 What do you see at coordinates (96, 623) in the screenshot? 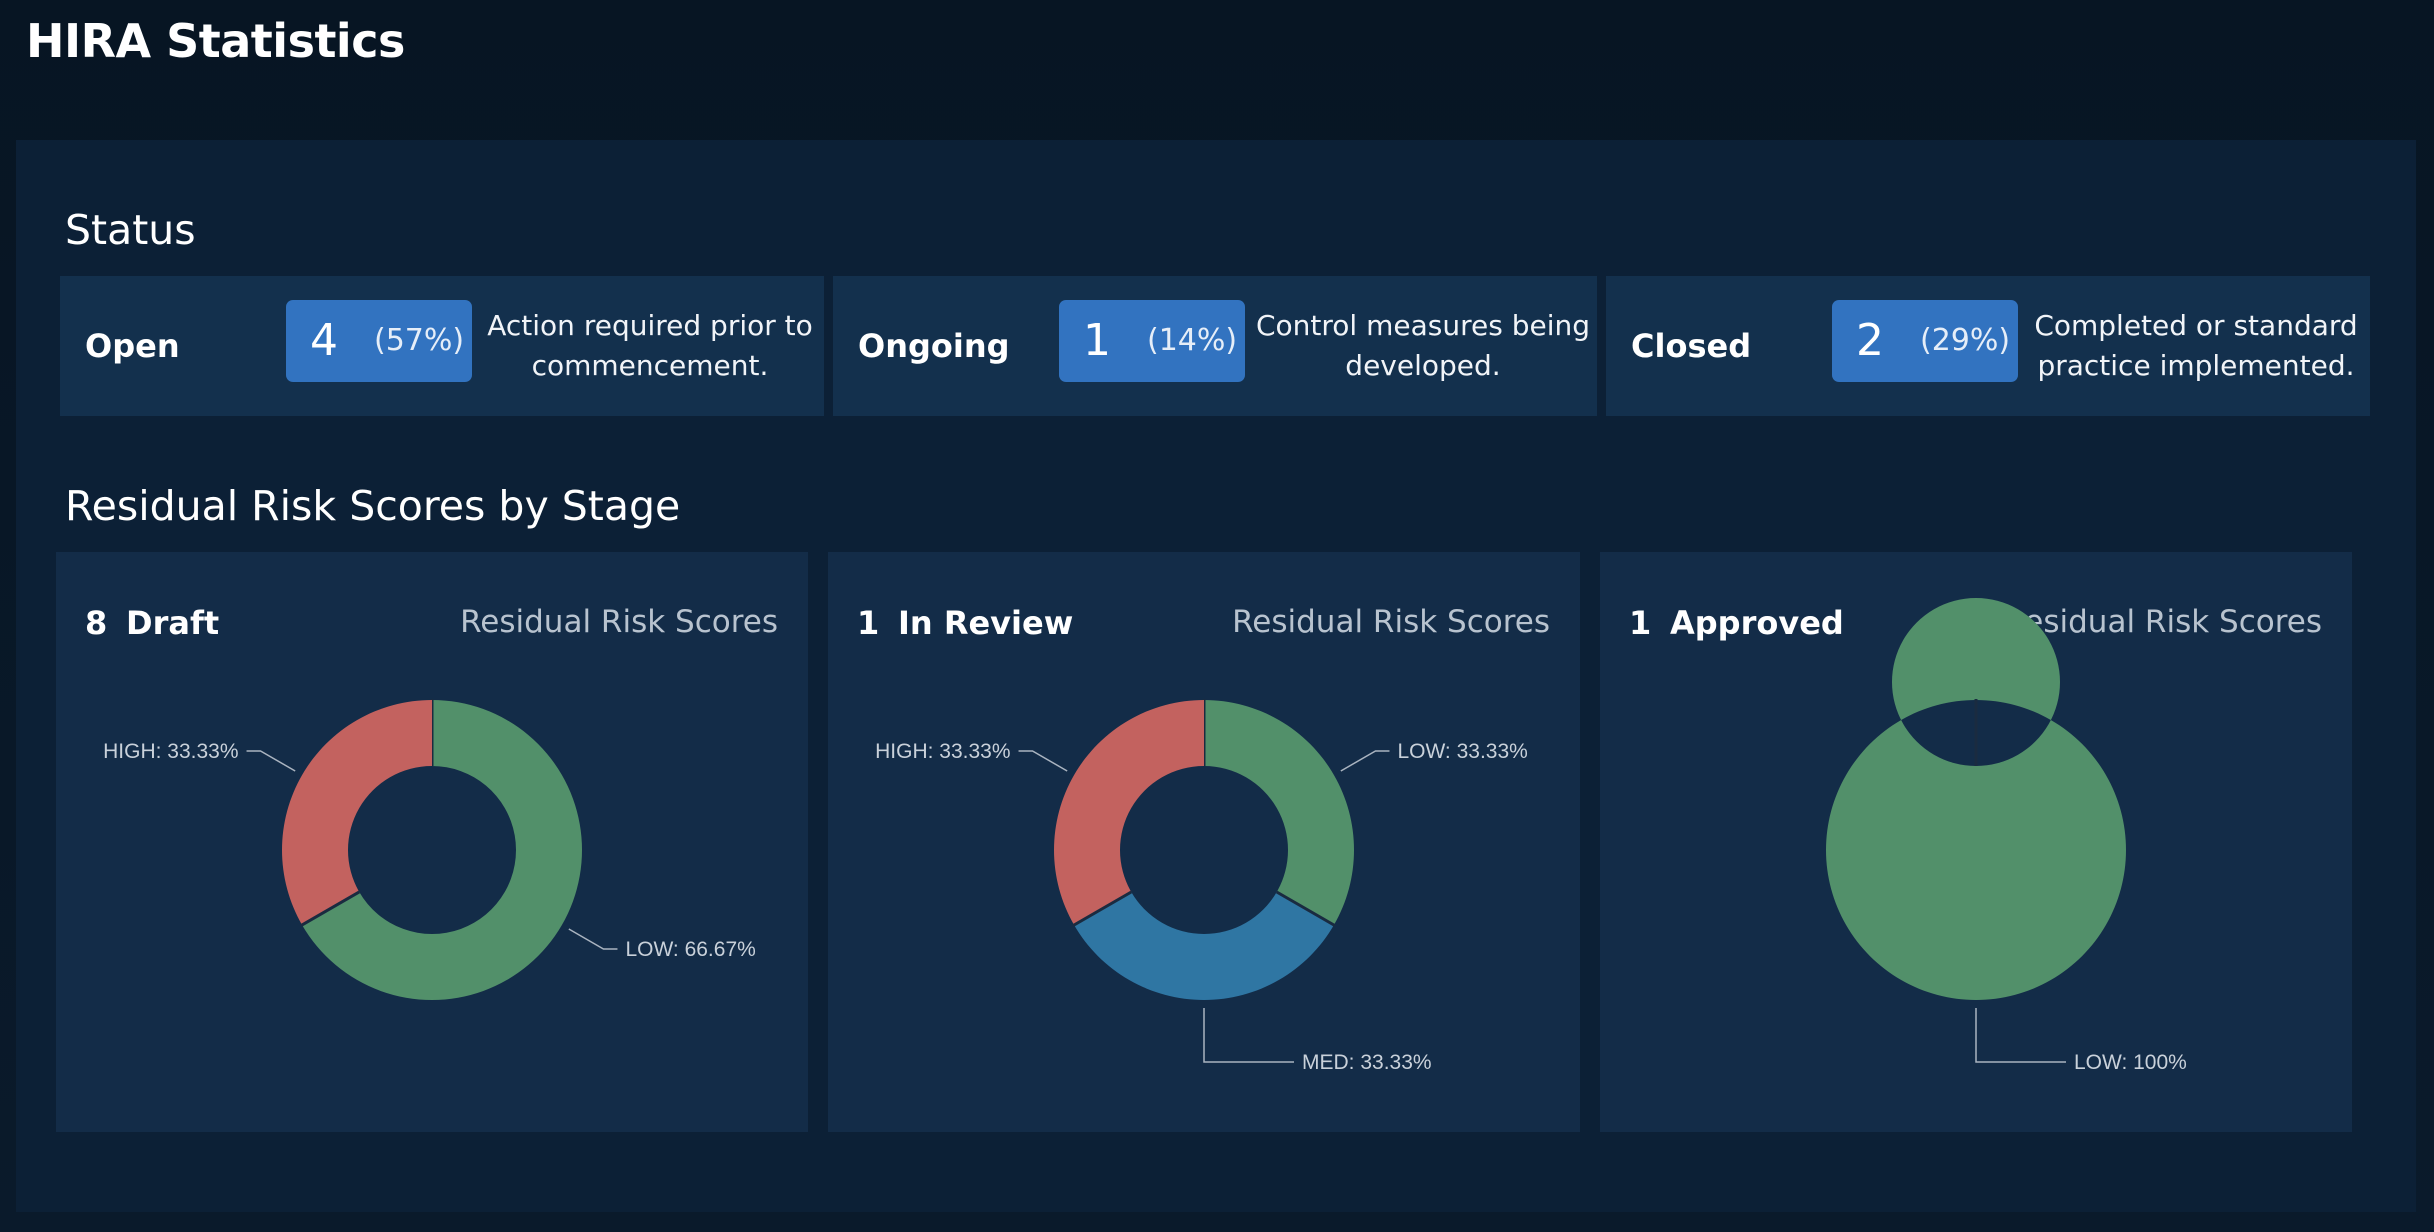
I see `stage-count: 8` at bounding box center [96, 623].